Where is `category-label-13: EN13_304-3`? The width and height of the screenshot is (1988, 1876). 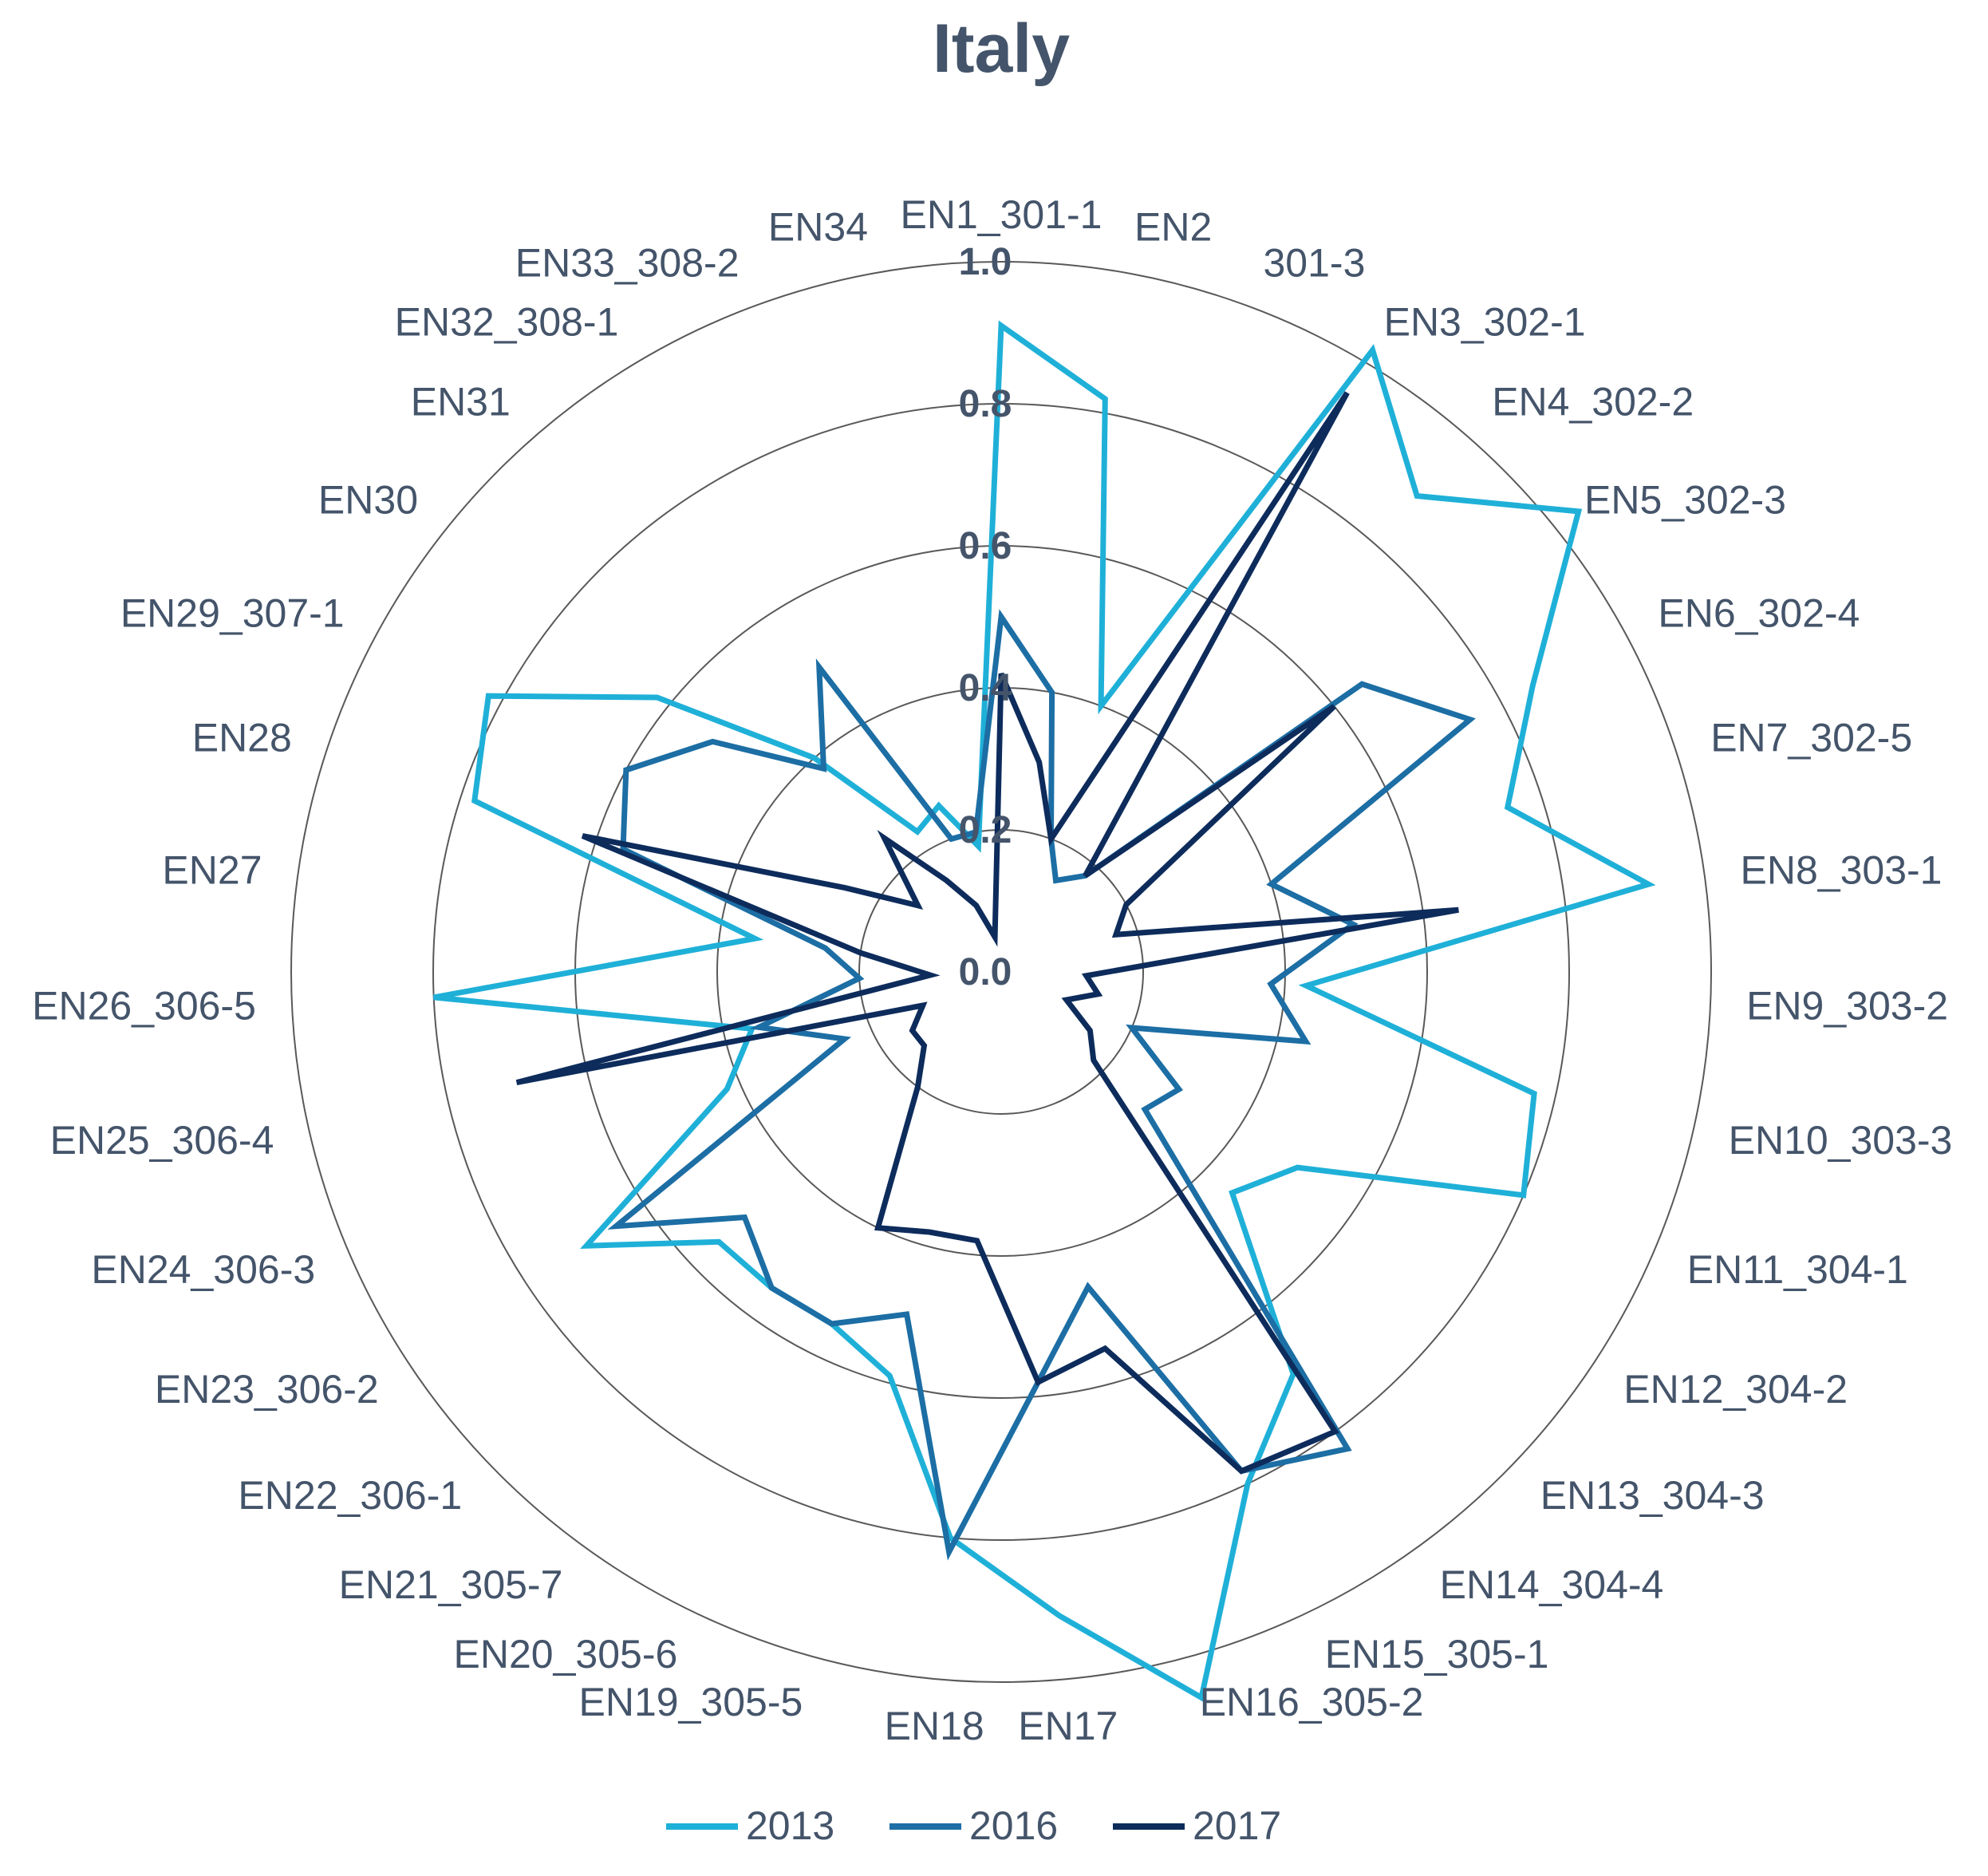
category-label-13: EN13_304-3 is located at coordinates (1653, 1495).